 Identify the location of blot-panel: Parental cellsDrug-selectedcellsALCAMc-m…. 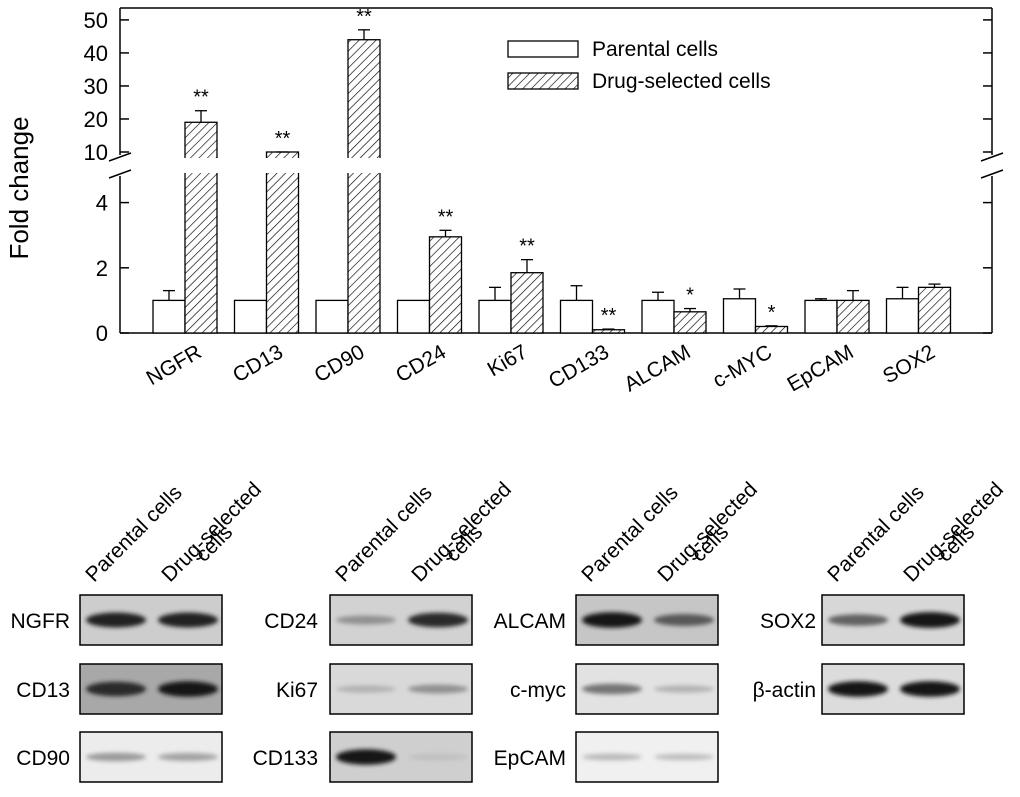
(628, 630).